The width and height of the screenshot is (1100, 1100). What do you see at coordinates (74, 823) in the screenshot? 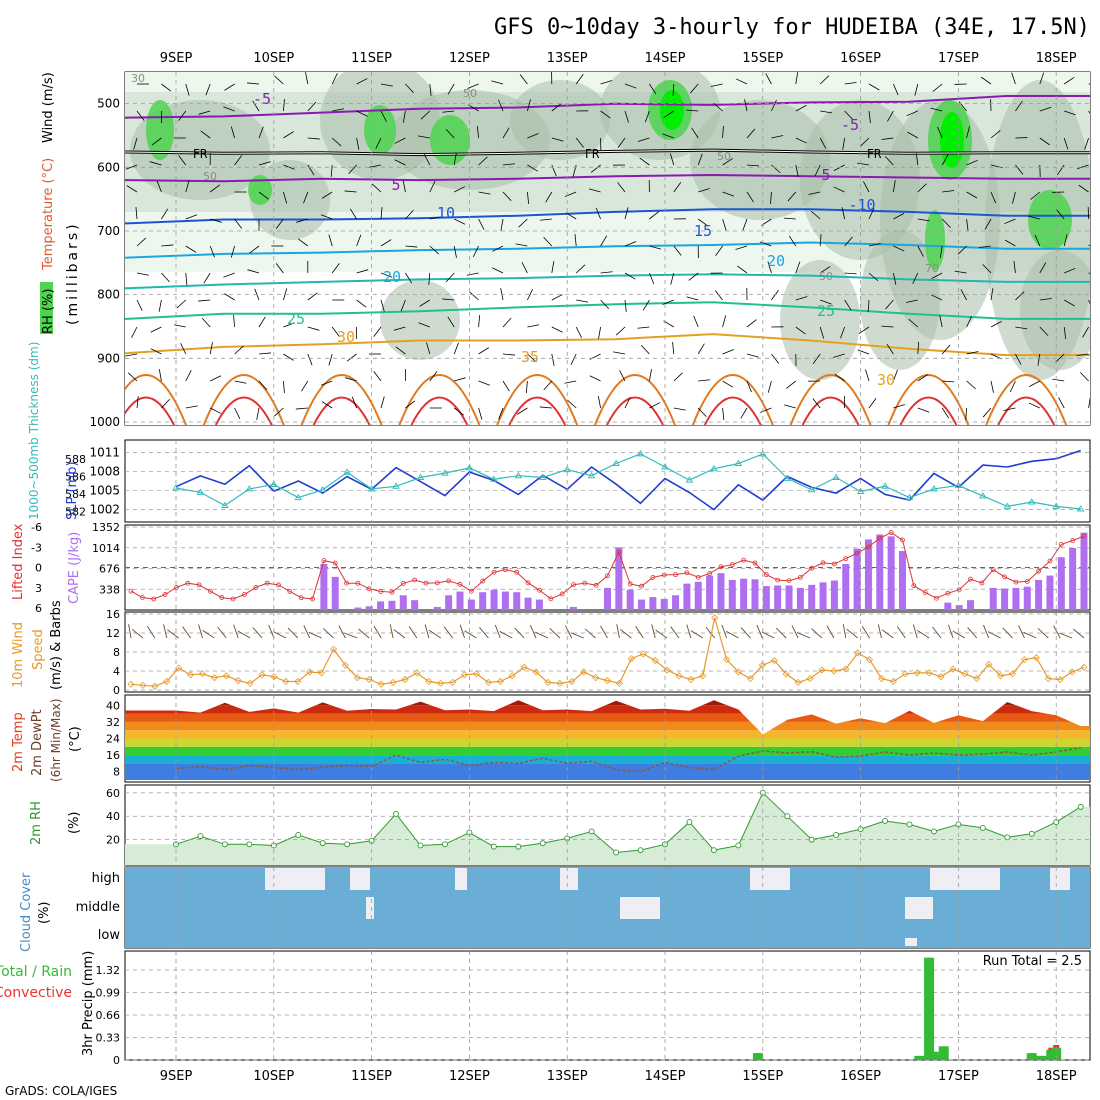
I see `rh2m-unit: (%)` at bounding box center [74, 823].